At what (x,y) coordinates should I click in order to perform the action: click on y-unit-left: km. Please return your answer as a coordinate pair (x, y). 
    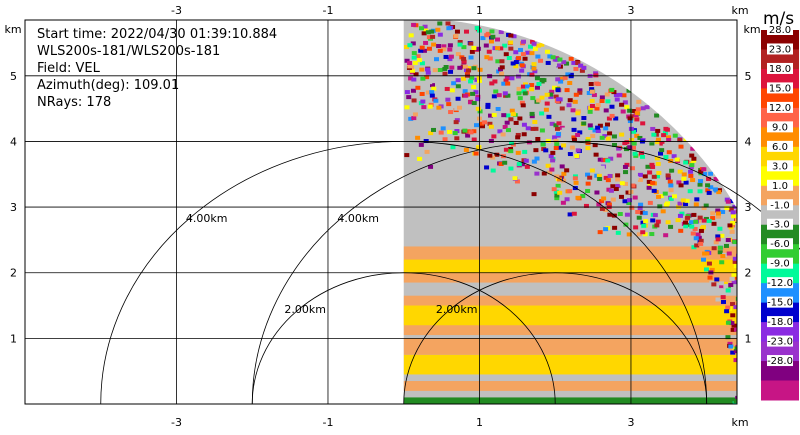
    Looking at the image, I should click on (12, 29).